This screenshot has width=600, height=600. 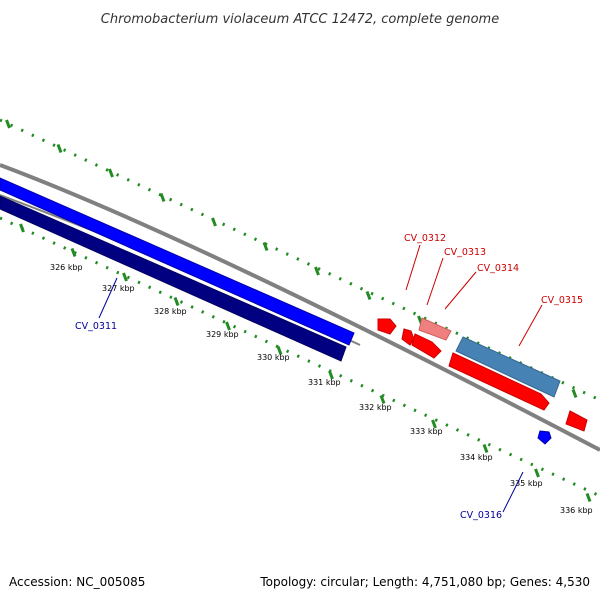 What do you see at coordinates (530, 325) in the screenshot?
I see `leader-cv0315` at bounding box center [530, 325].